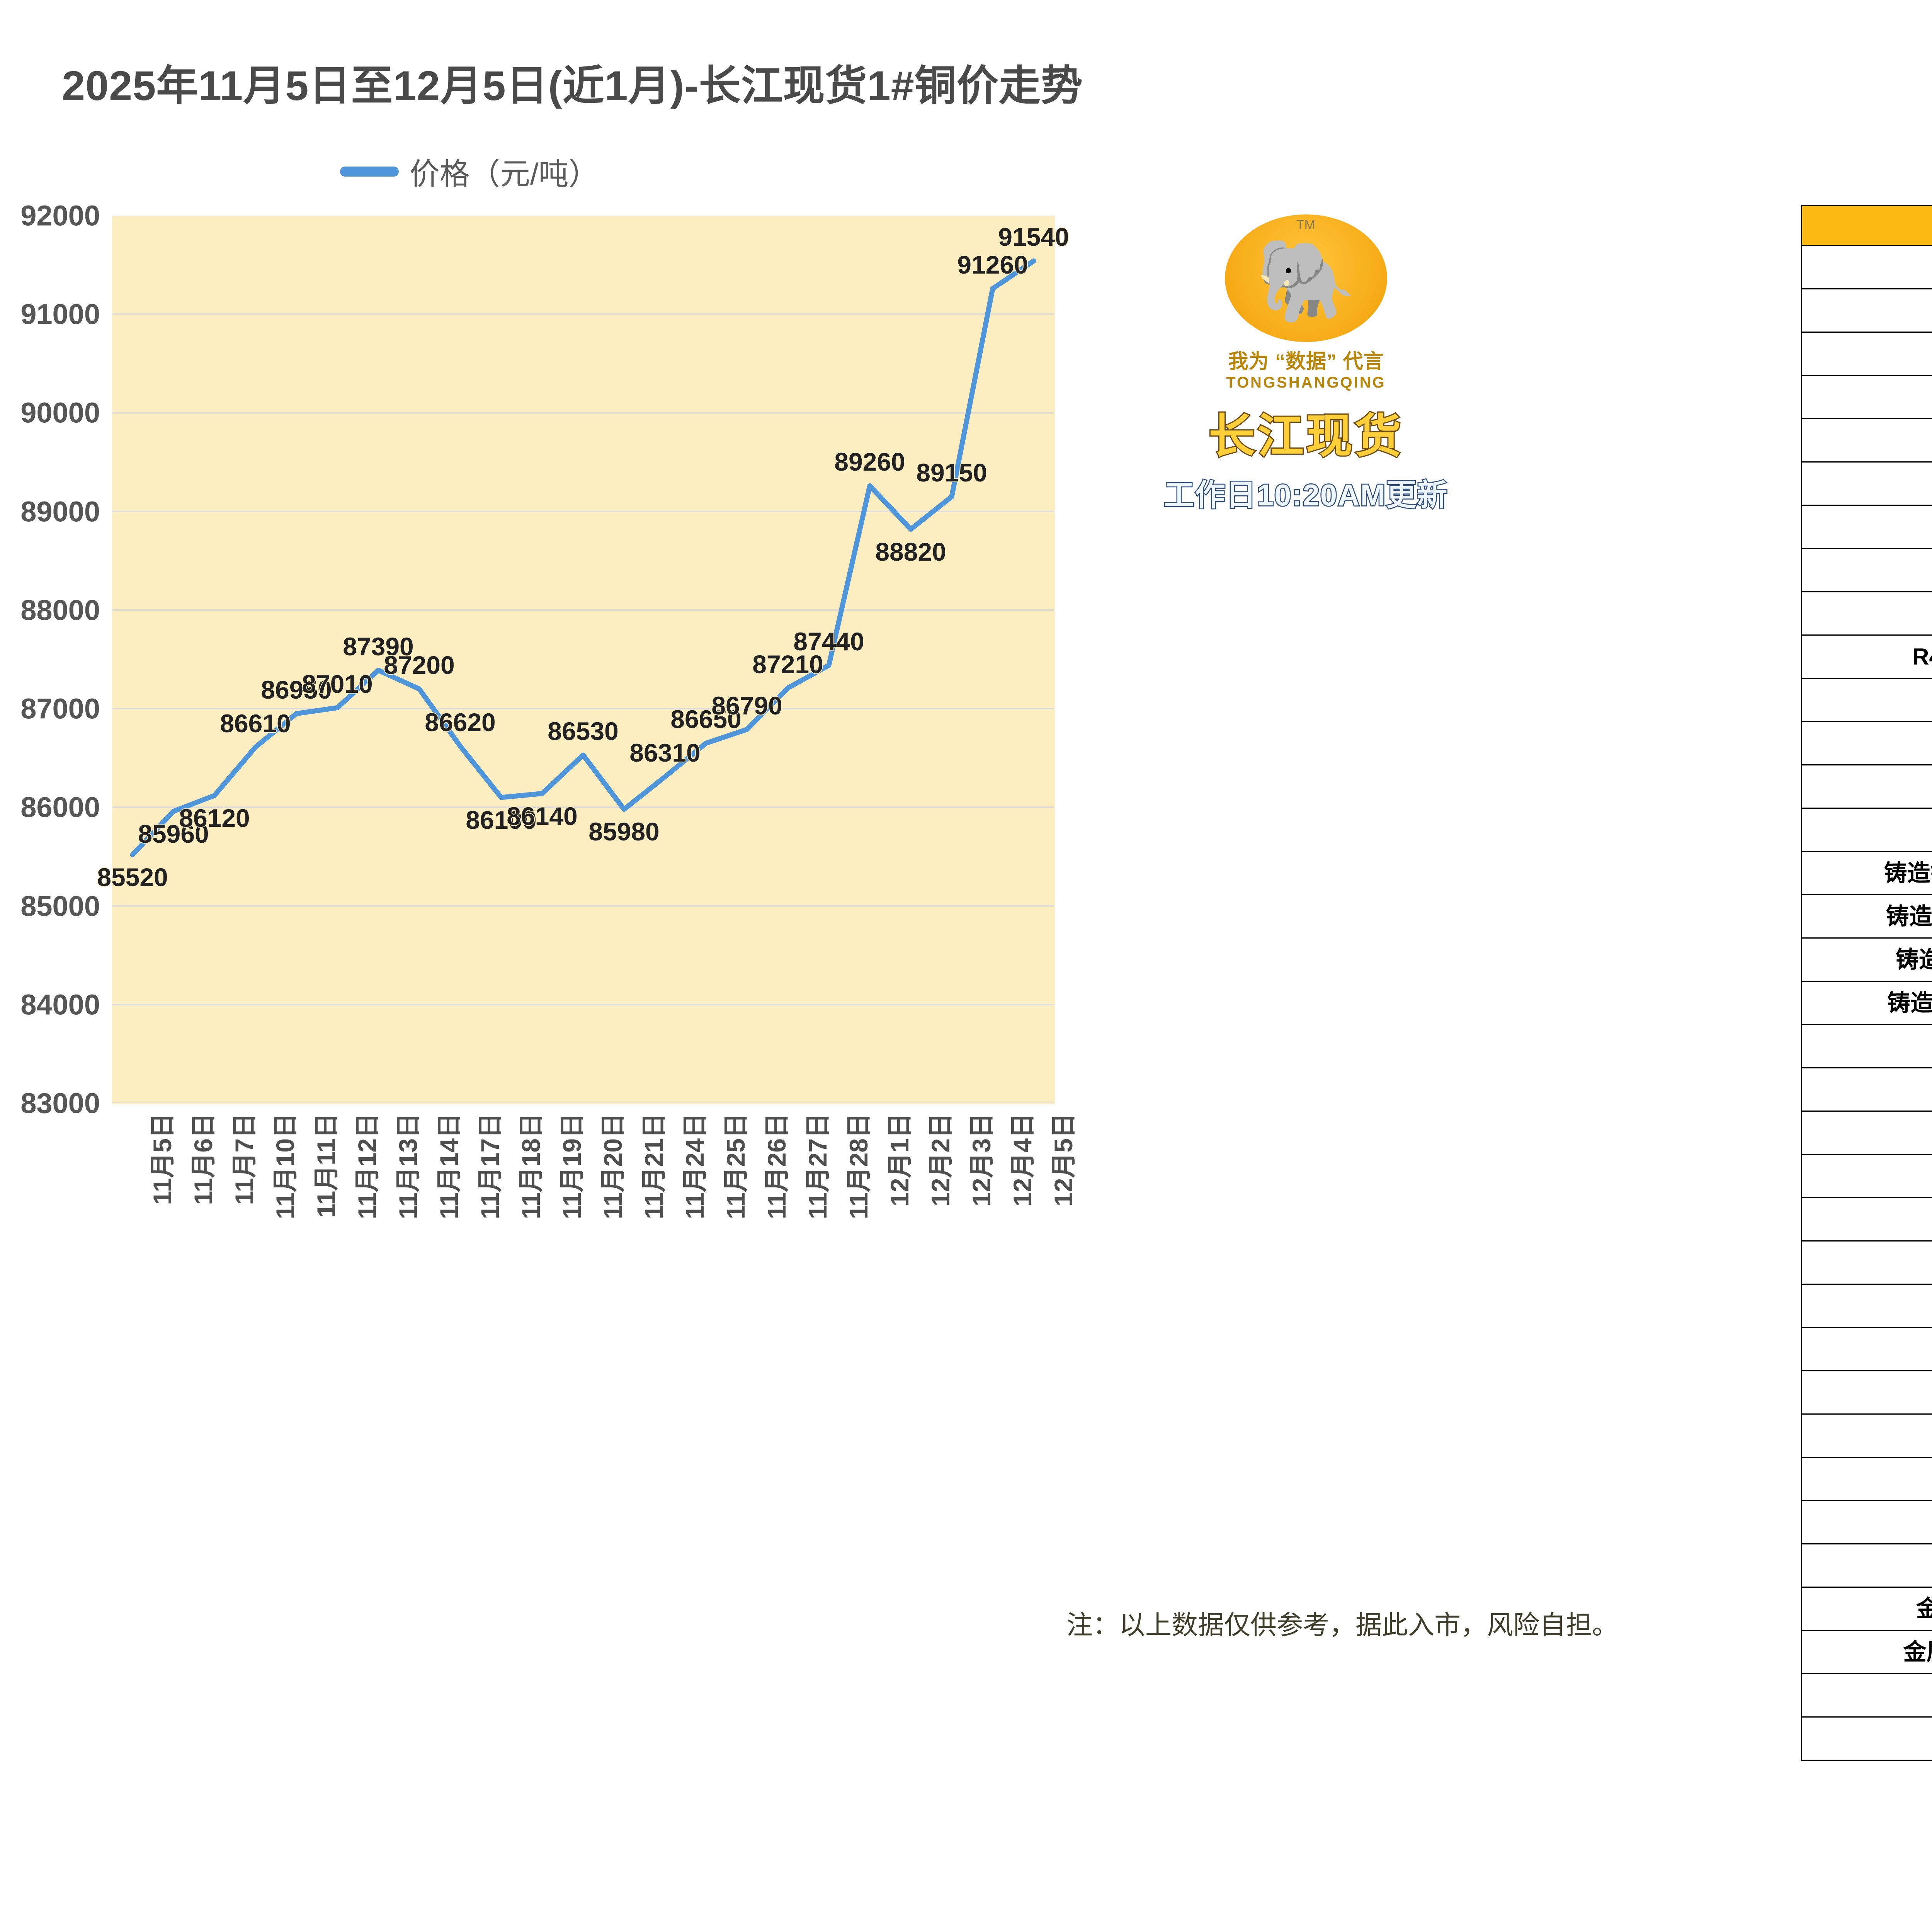 The width and height of the screenshot is (1932, 1932). What do you see at coordinates (378, 646) in the screenshot?
I see `data-point-label: 87390` at bounding box center [378, 646].